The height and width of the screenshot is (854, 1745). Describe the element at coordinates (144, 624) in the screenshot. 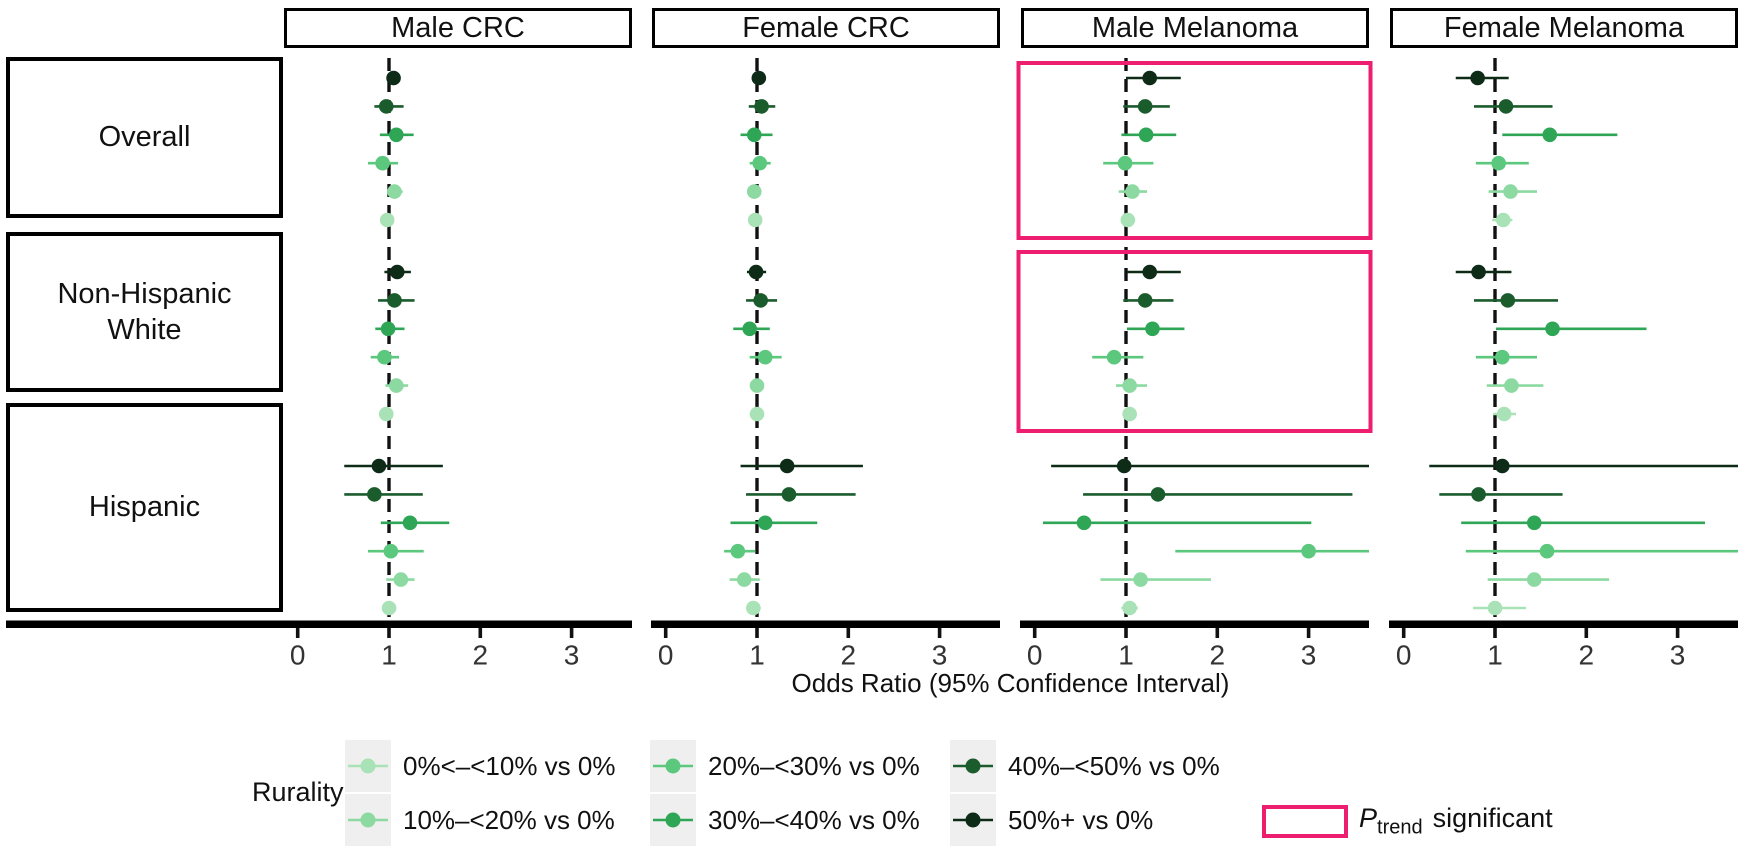

I see `axis-baseline-label-column` at that location.